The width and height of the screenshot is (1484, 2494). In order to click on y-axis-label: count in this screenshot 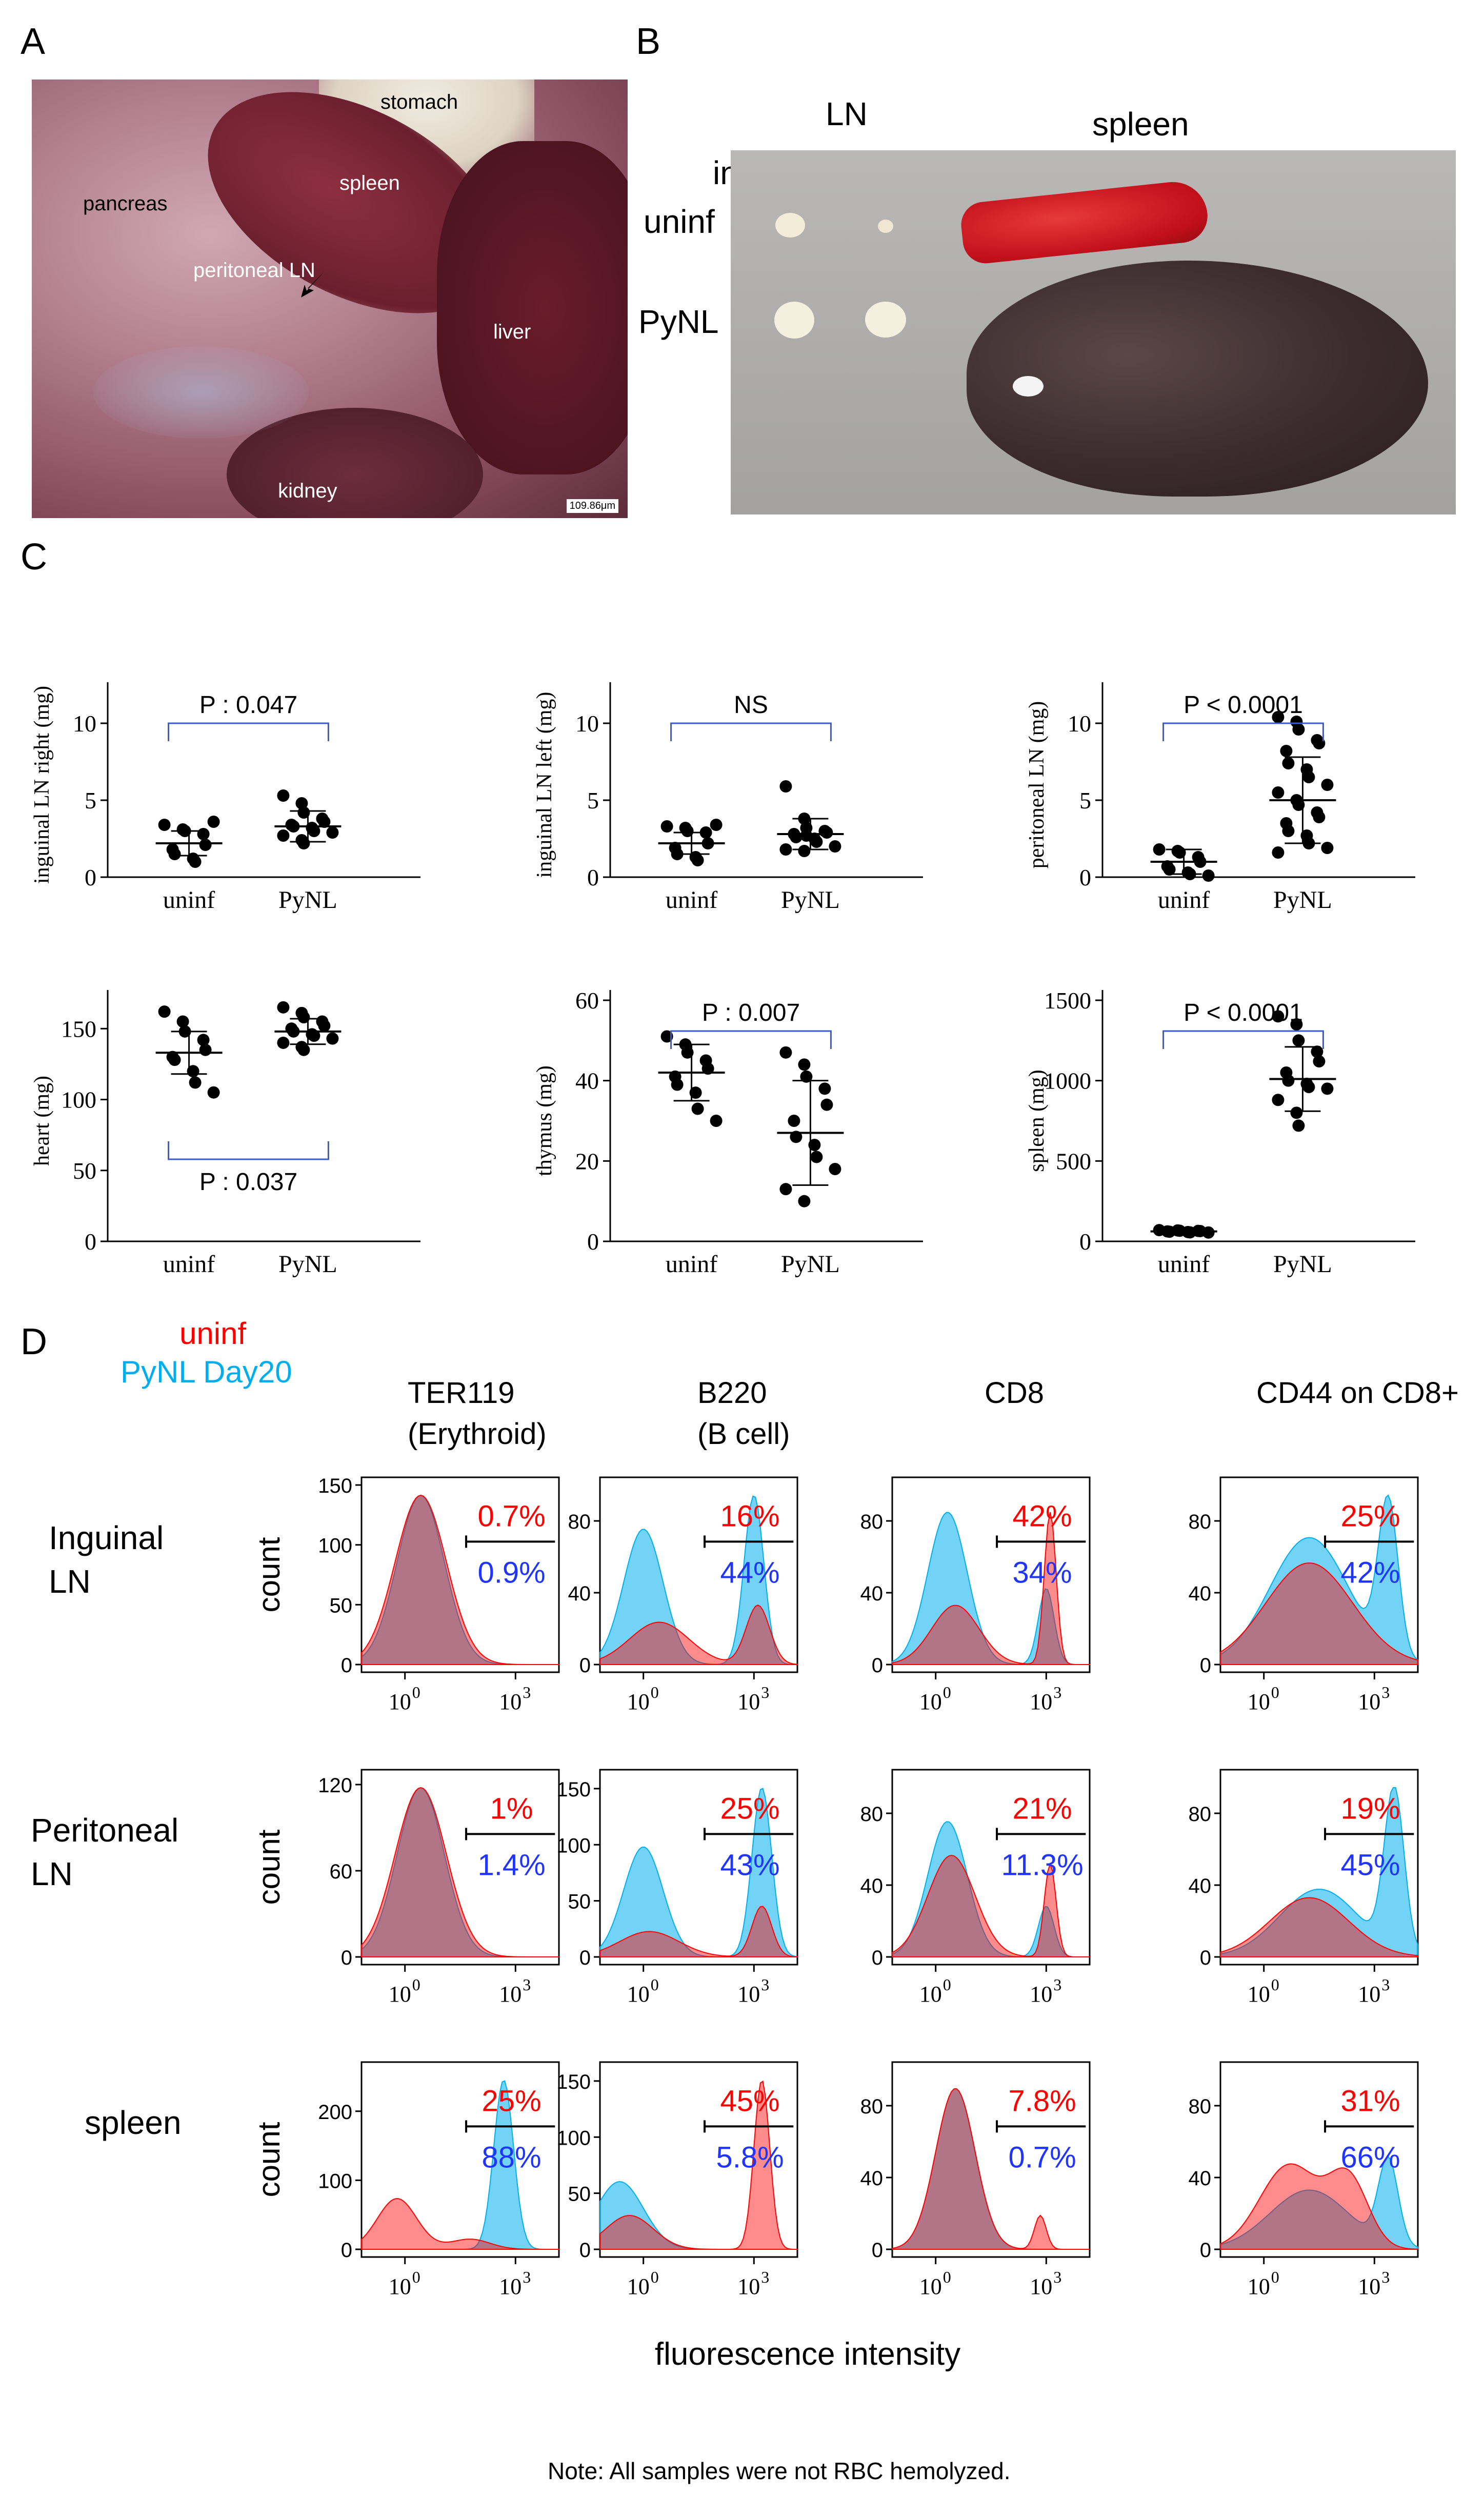, I will do `click(269, 2160)`.